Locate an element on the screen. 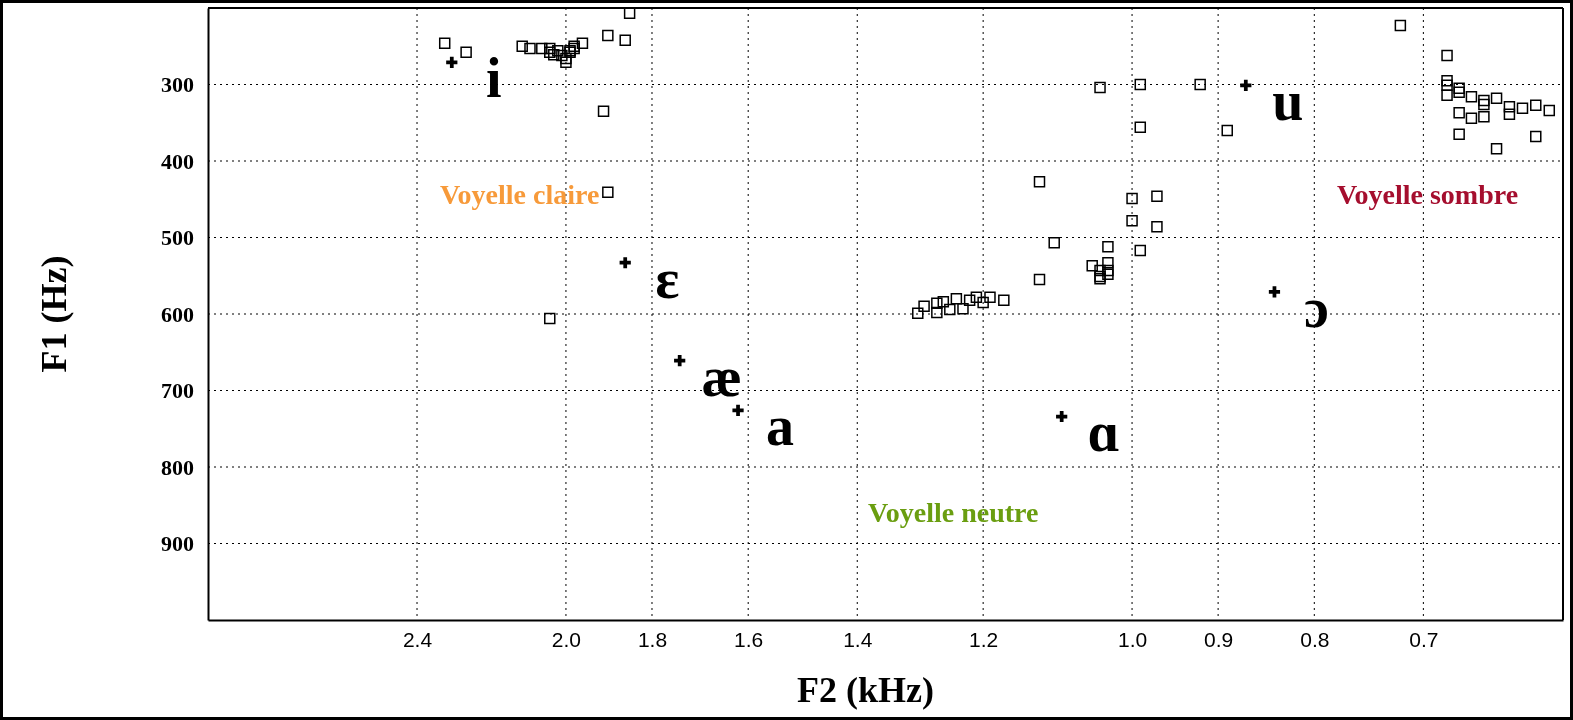 The height and width of the screenshot is (720, 1573). x-tick-label: 2.0 is located at coordinates (566, 639).